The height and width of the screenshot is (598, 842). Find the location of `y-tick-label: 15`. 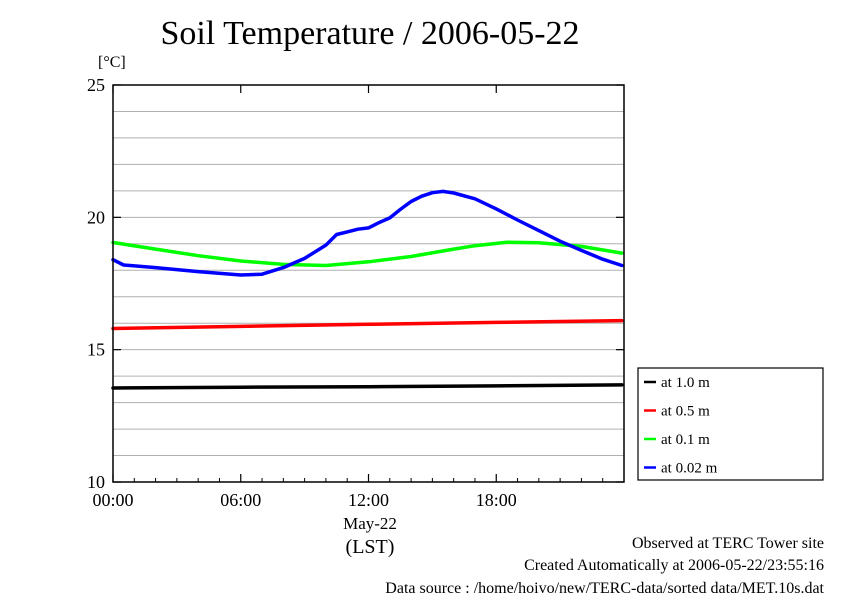

y-tick-label: 15 is located at coordinates (96, 350).